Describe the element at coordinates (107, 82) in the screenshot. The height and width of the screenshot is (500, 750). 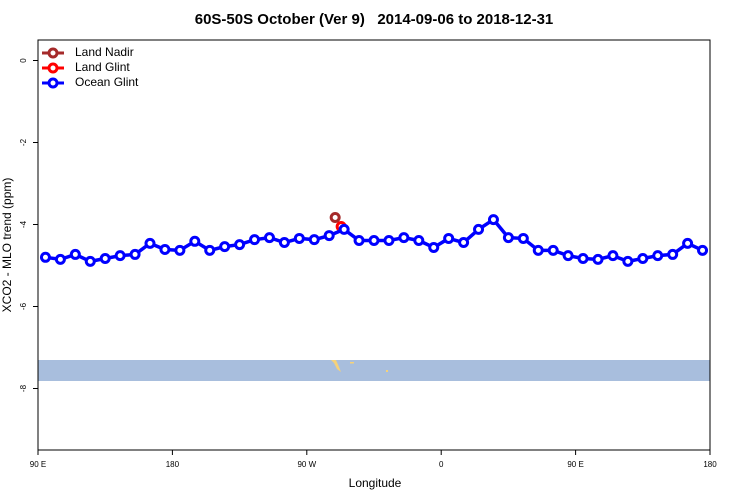
I see `legend-label: Ocean Glint` at that location.